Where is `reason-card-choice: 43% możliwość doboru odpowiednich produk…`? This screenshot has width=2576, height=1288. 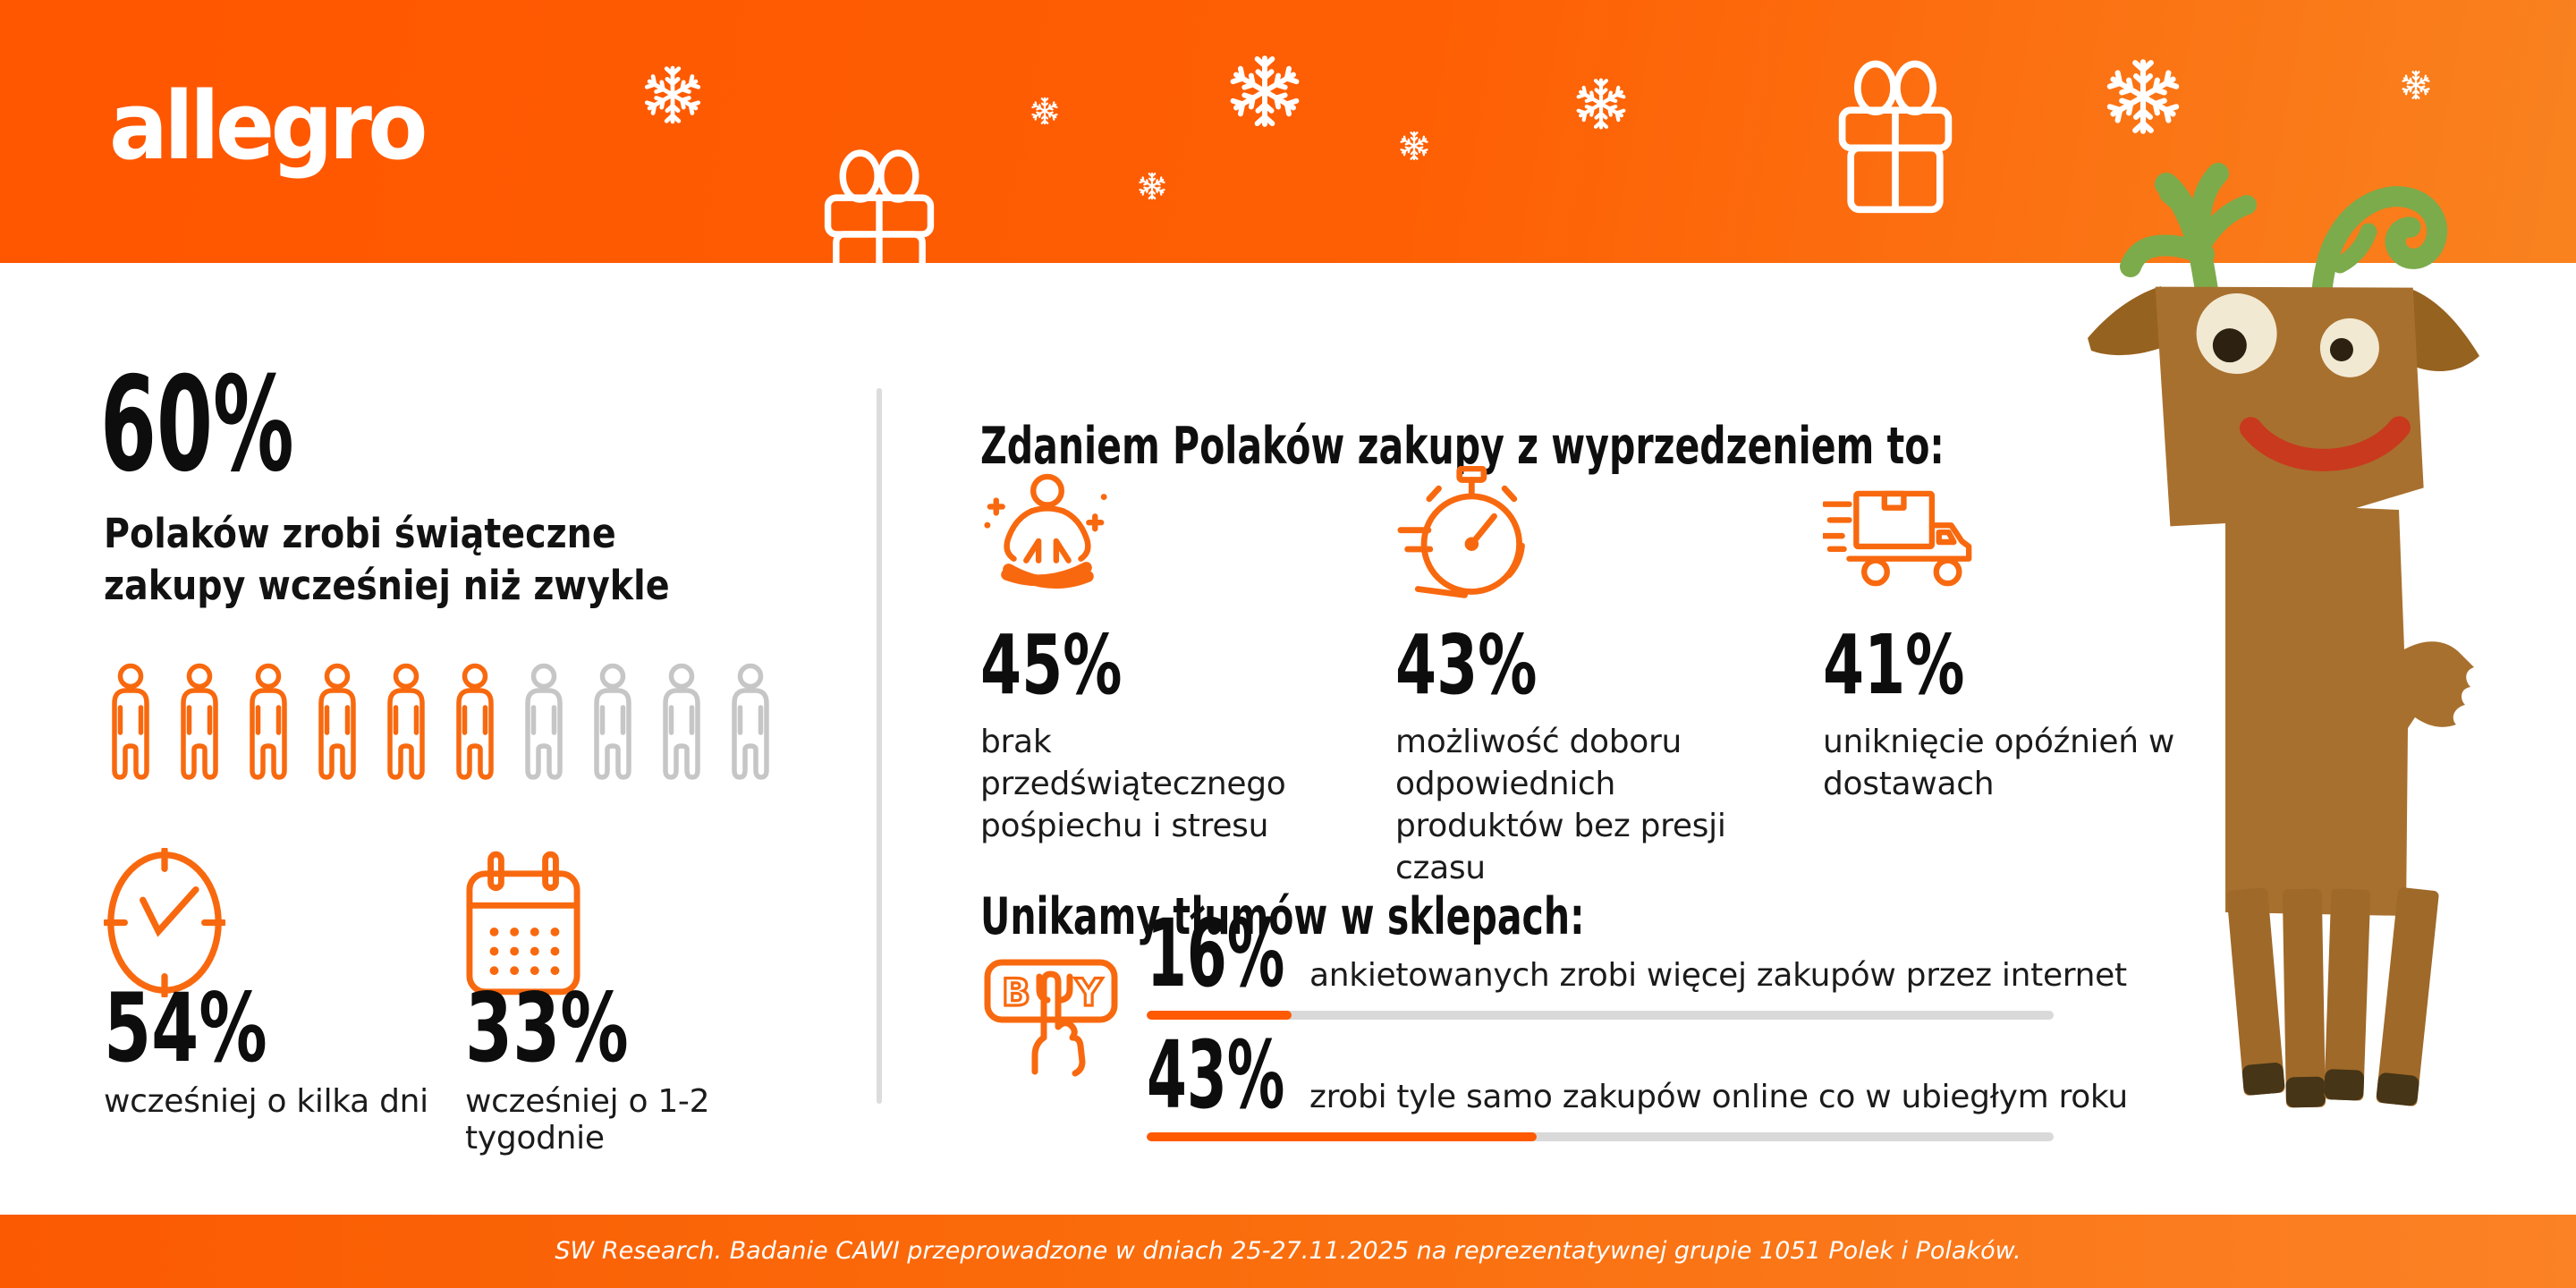
reason-card-choice: 43% możliwość doboru odpowiednich produk… is located at coordinates (1601, 677).